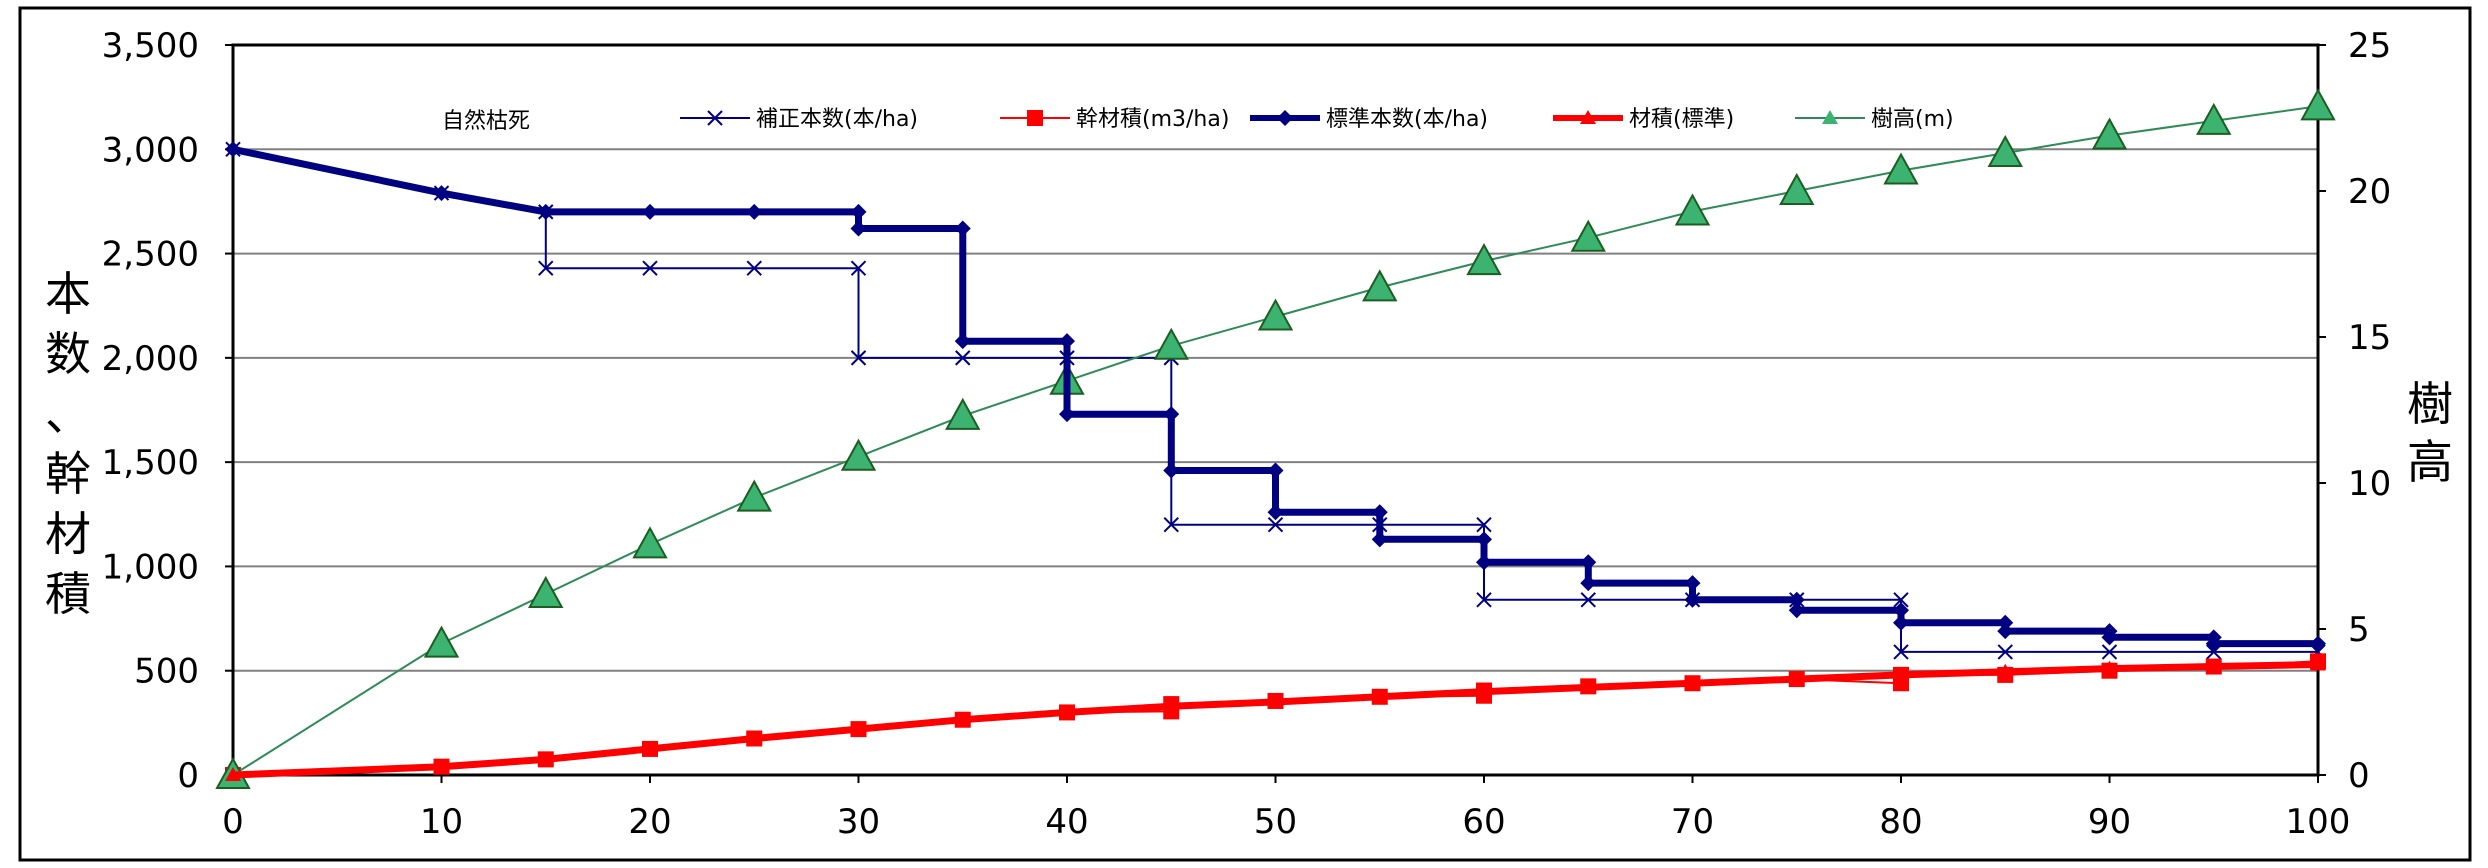  What do you see at coordinates (2359, 776) in the screenshot?
I see `y-right-tick-label: 0` at bounding box center [2359, 776].